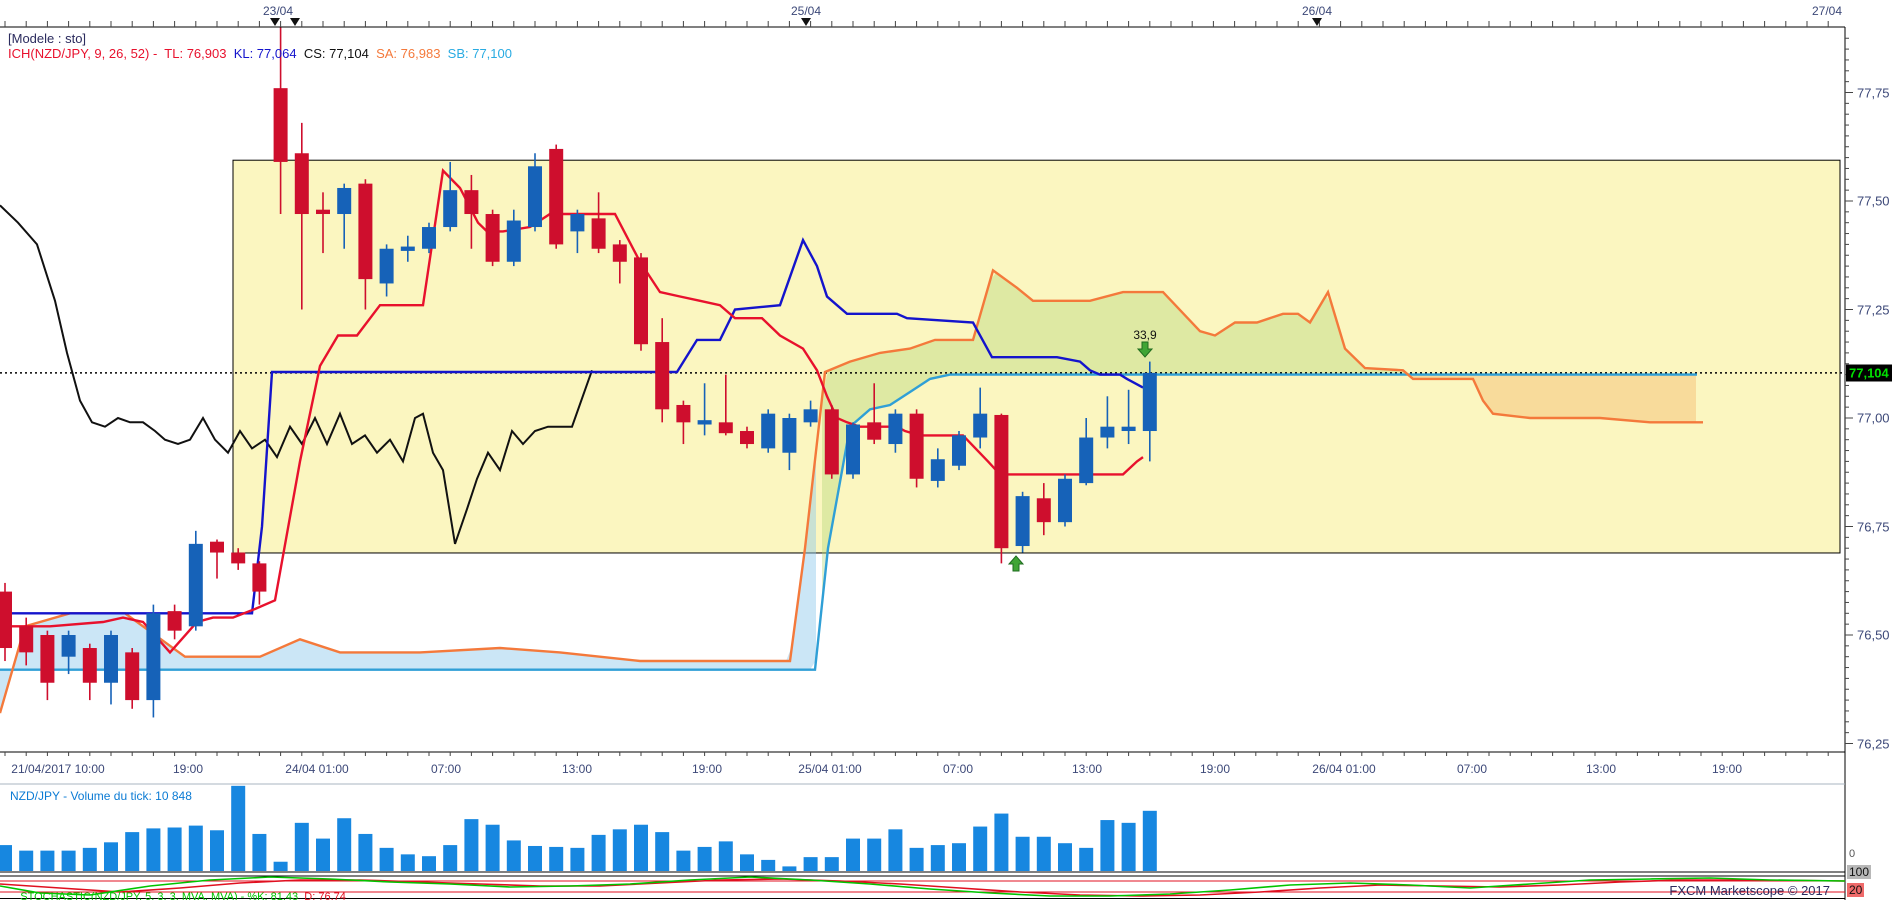  Describe the element at coordinates (1145, 349) in the screenshot. I see `down-arrow-marker` at that location.